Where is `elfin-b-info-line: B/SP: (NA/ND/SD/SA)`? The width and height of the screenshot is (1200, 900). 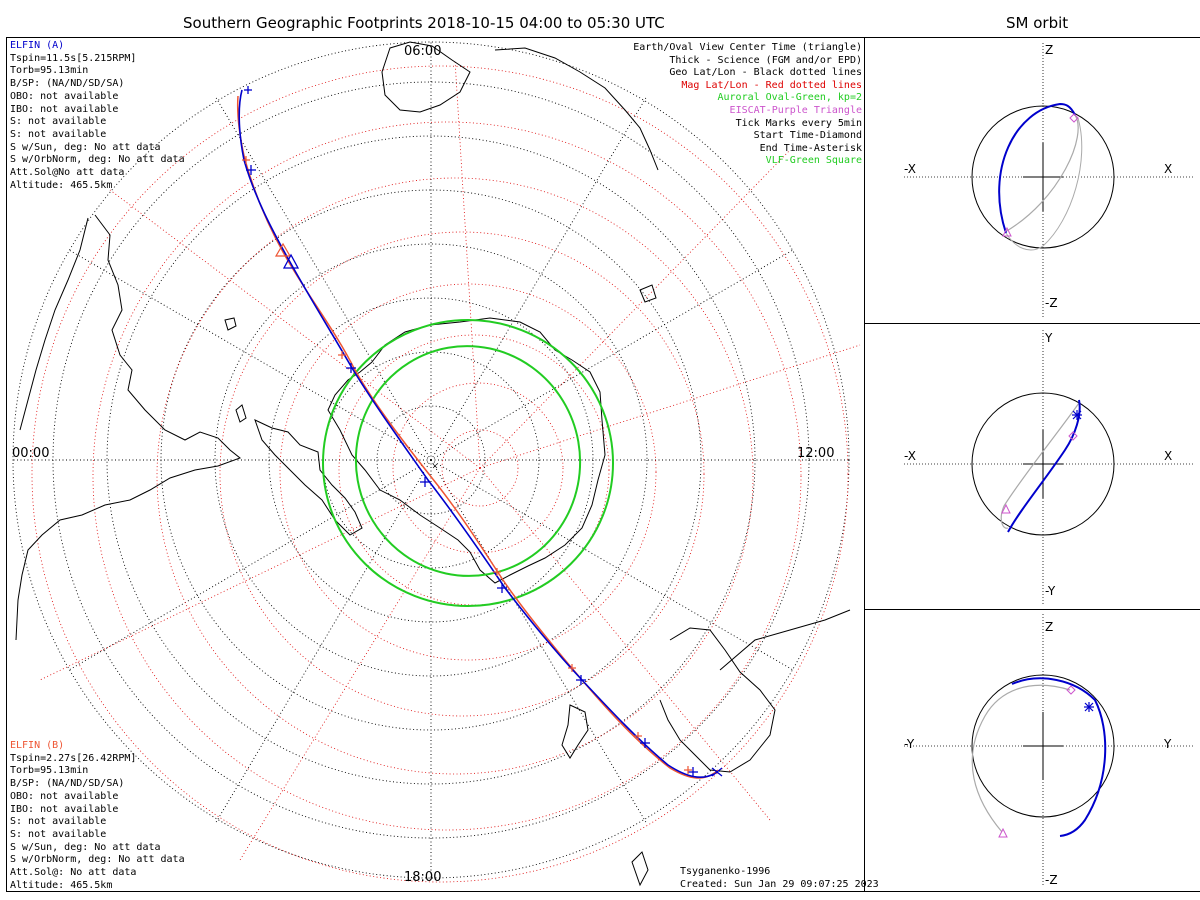
elfin-b-info-line: B/SP: (NA/ND/SD/SA) is located at coordinates (67, 784).